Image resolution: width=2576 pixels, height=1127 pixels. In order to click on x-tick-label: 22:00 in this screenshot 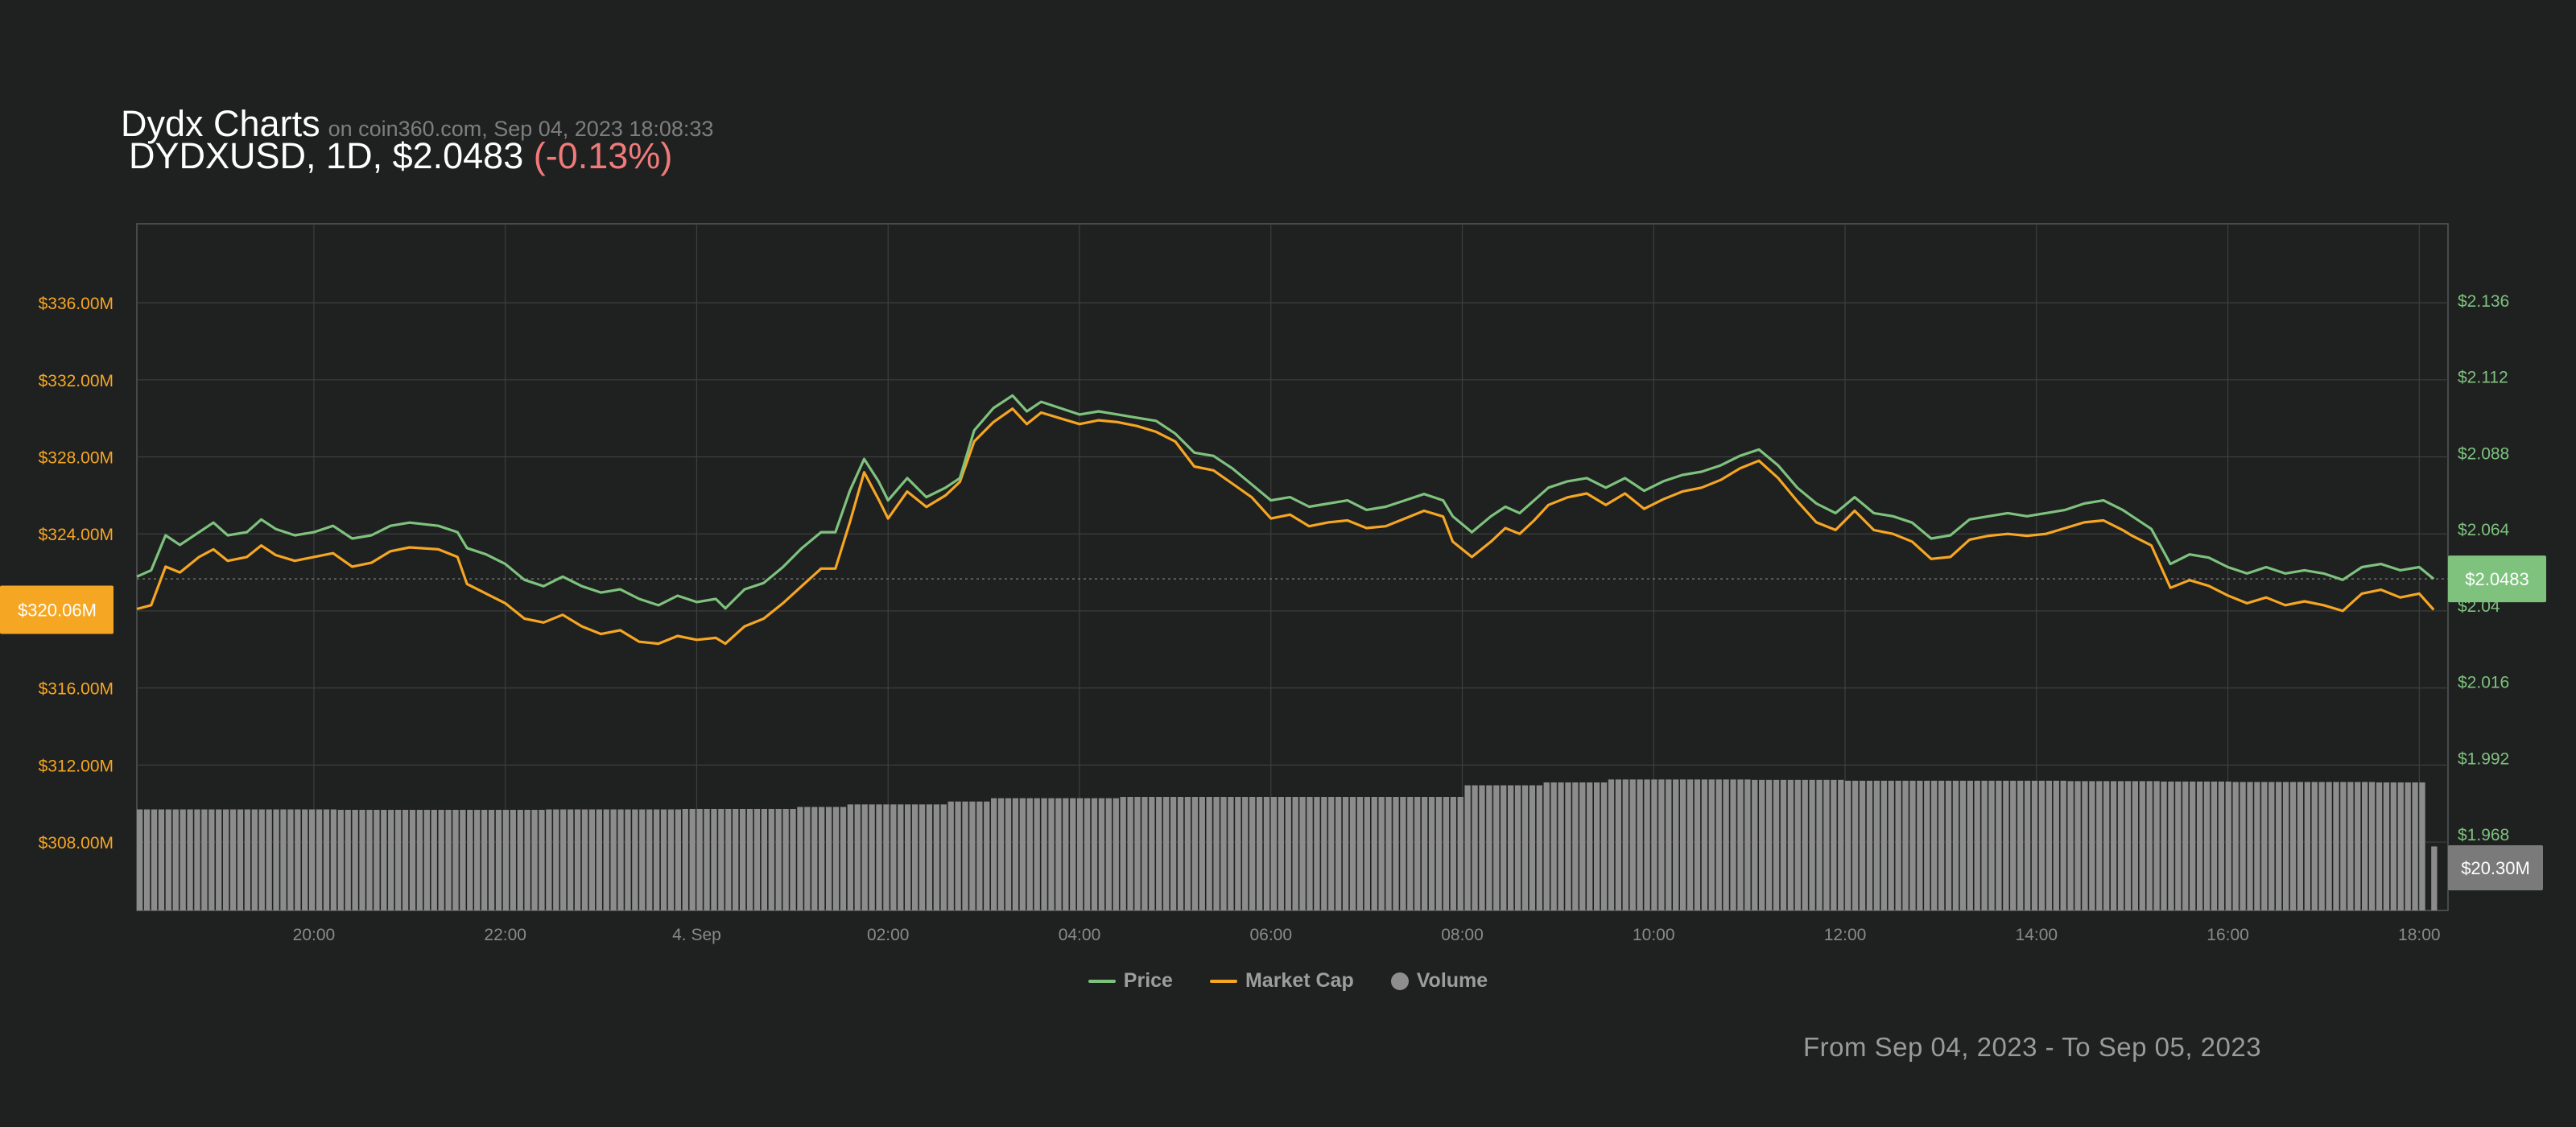, I will do `click(505, 935)`.